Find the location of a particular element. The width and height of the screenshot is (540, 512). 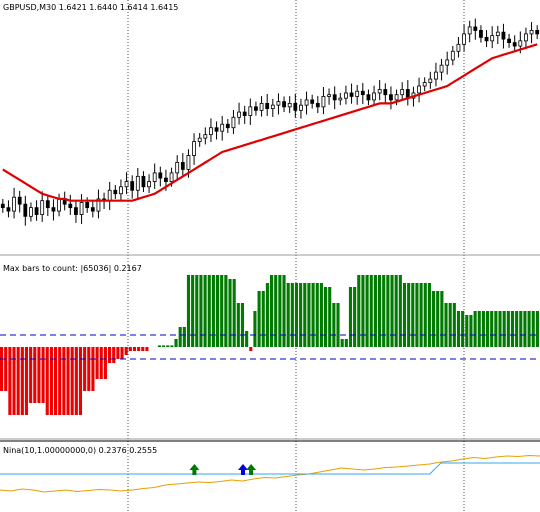

nina-panel is located at coordinates (270, 473).